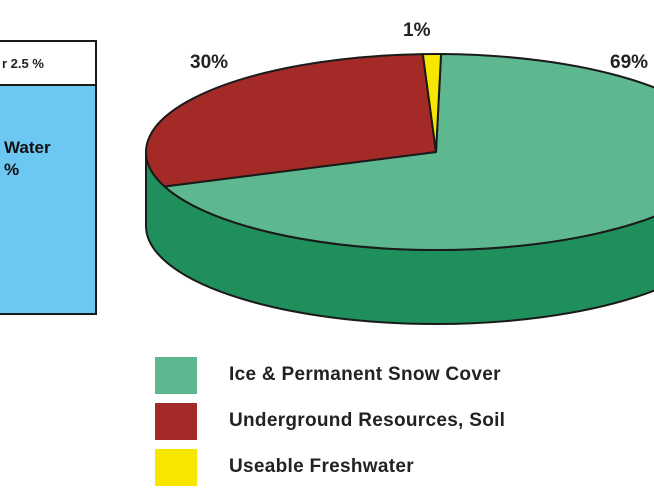 The width and height of the screenshot is (654, 490). Describe the element at coordinates (209, 62) in the screenshot. I see `pct-label-underground: 30%` at that location.